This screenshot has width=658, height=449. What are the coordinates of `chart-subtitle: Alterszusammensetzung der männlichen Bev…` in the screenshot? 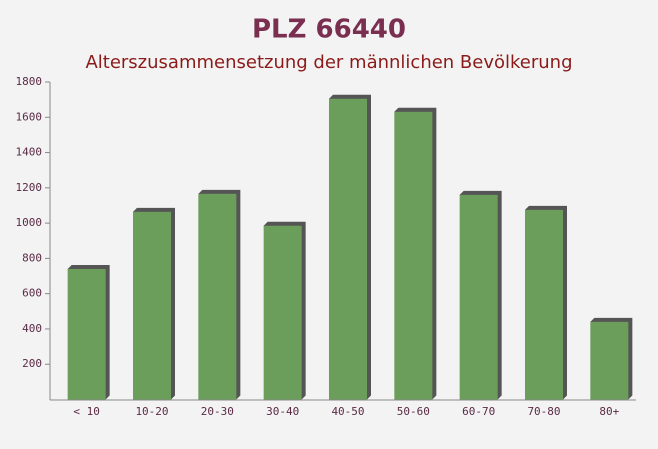 It's located at (328, 62).